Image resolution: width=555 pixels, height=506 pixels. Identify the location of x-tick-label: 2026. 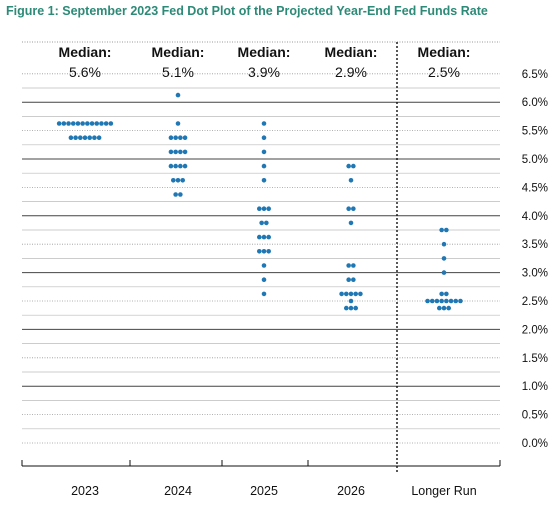
(351, 491).